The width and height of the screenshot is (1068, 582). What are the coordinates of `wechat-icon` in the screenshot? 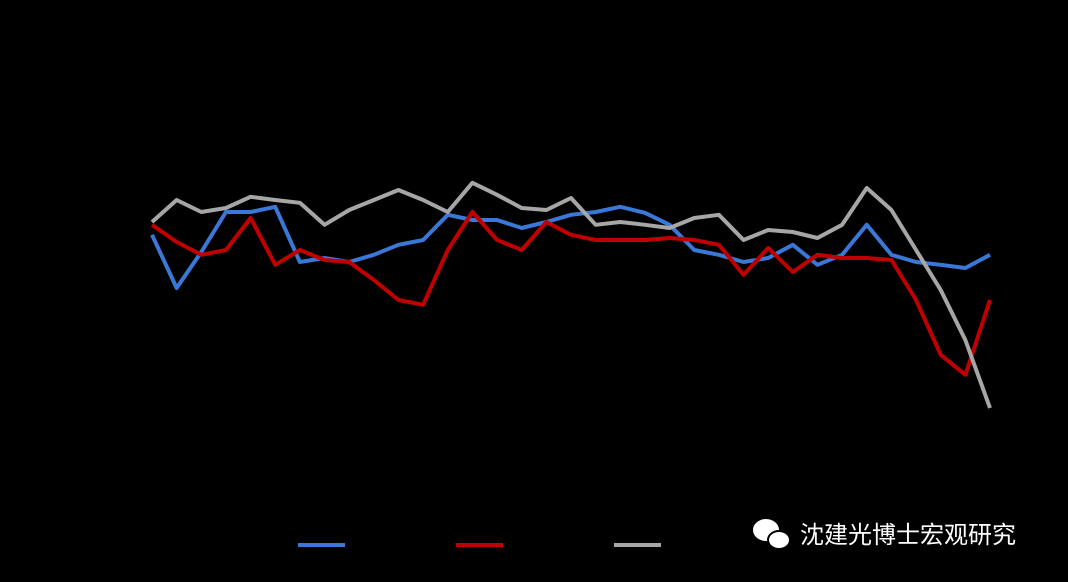 It's located at (772, 534).